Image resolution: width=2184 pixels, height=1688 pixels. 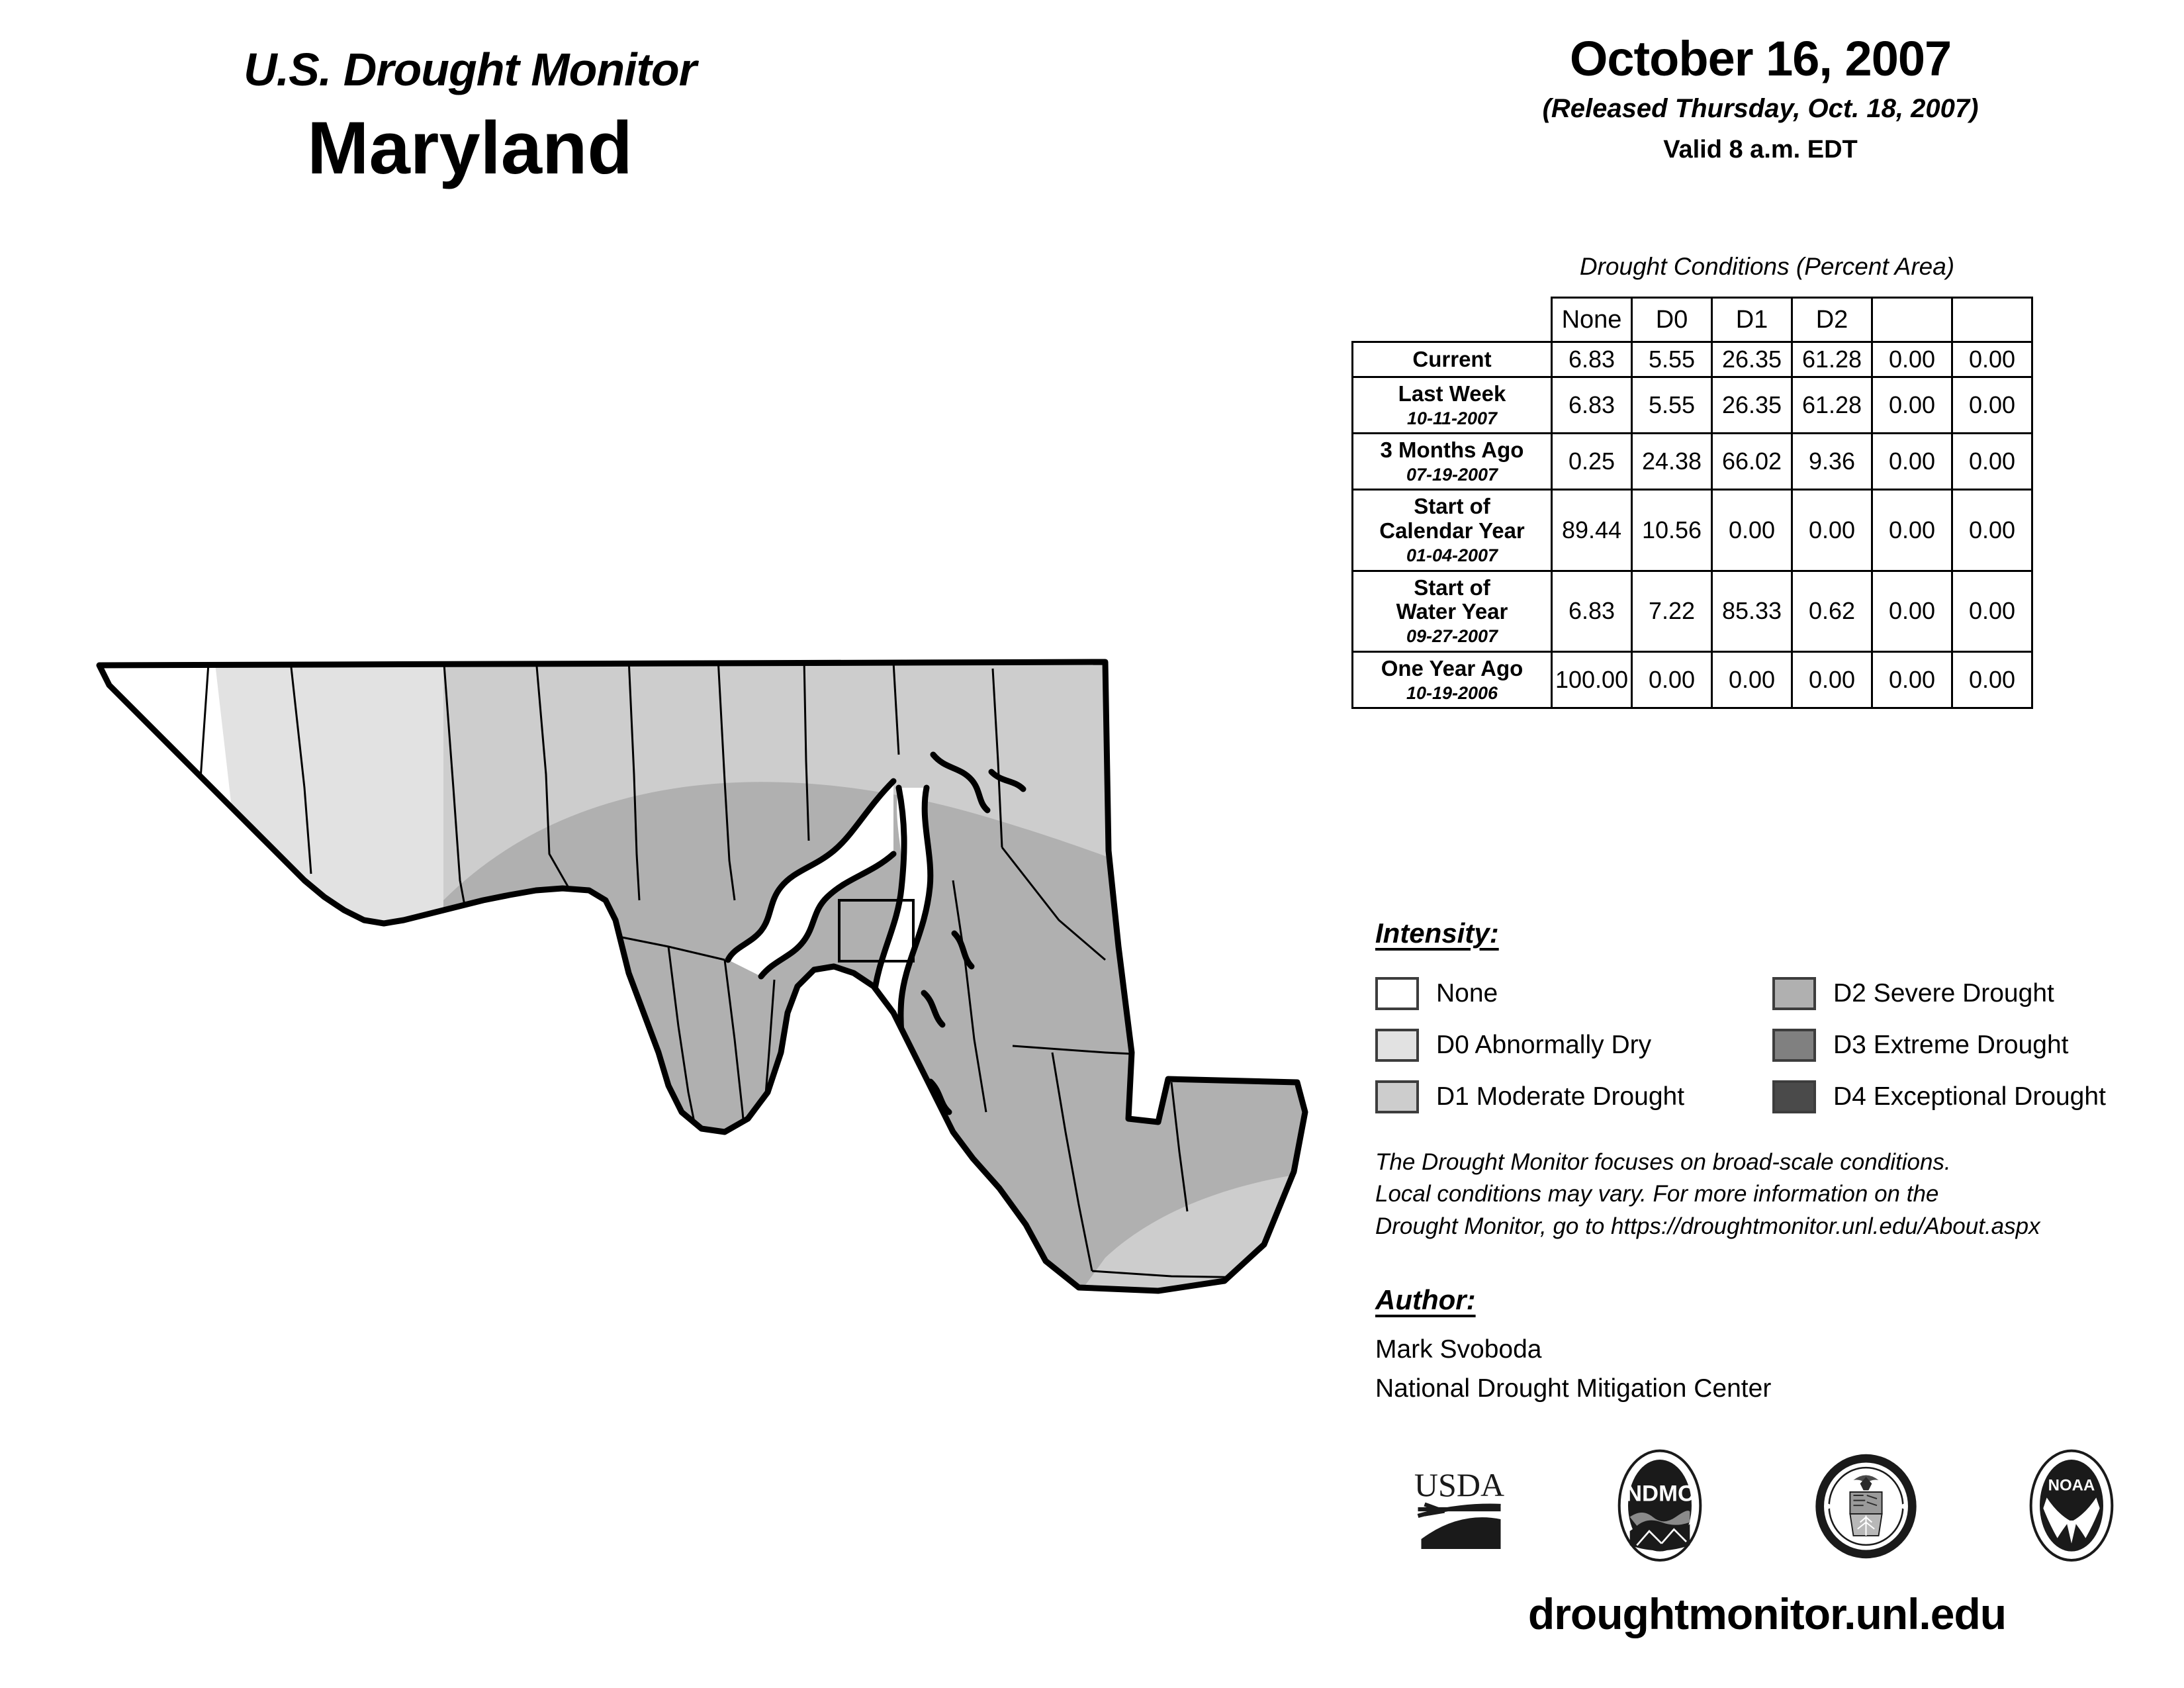 I want to click on row-label-text: Current, so click(x=1452, y=358).